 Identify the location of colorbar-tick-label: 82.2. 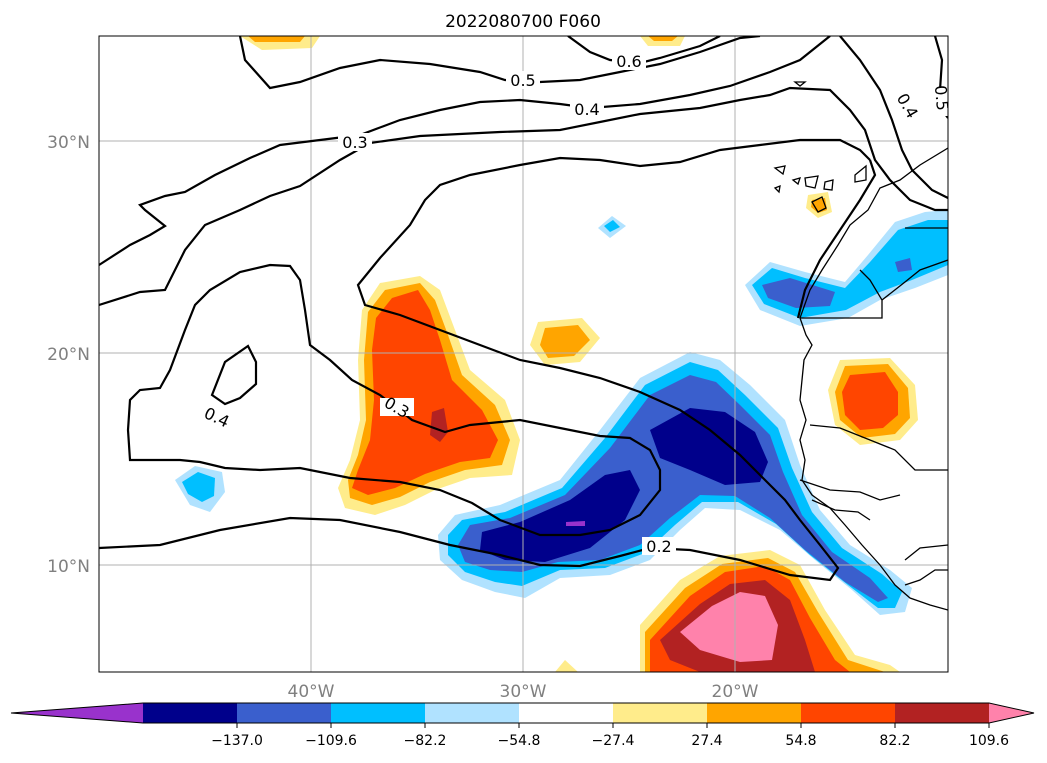
(894, 741).